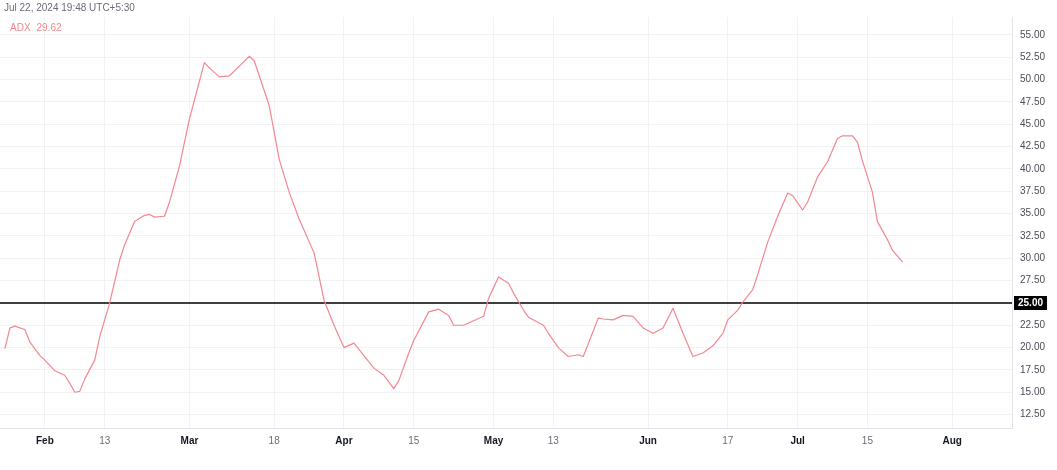 The image size is (1057, 470). I want to click on x-tick-label: 17, so click(728, 440).